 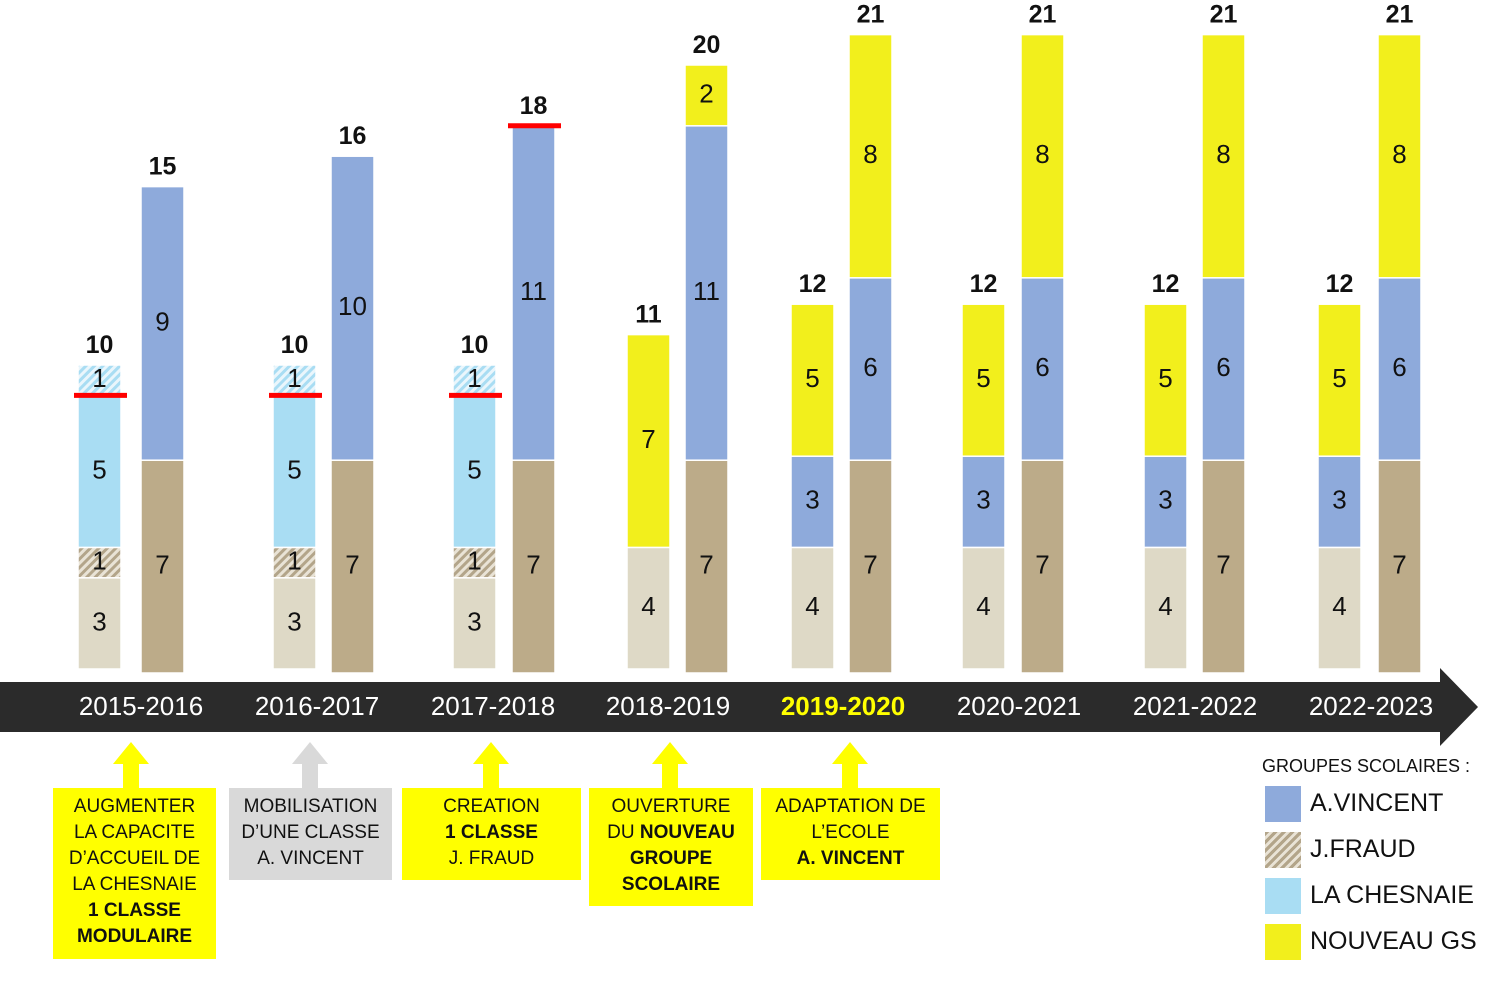 What do you see at coordinates (134, 884) in the screenshot?
I see `annotation-line: LA CHESNAIE` at bounding box center [134, 884].